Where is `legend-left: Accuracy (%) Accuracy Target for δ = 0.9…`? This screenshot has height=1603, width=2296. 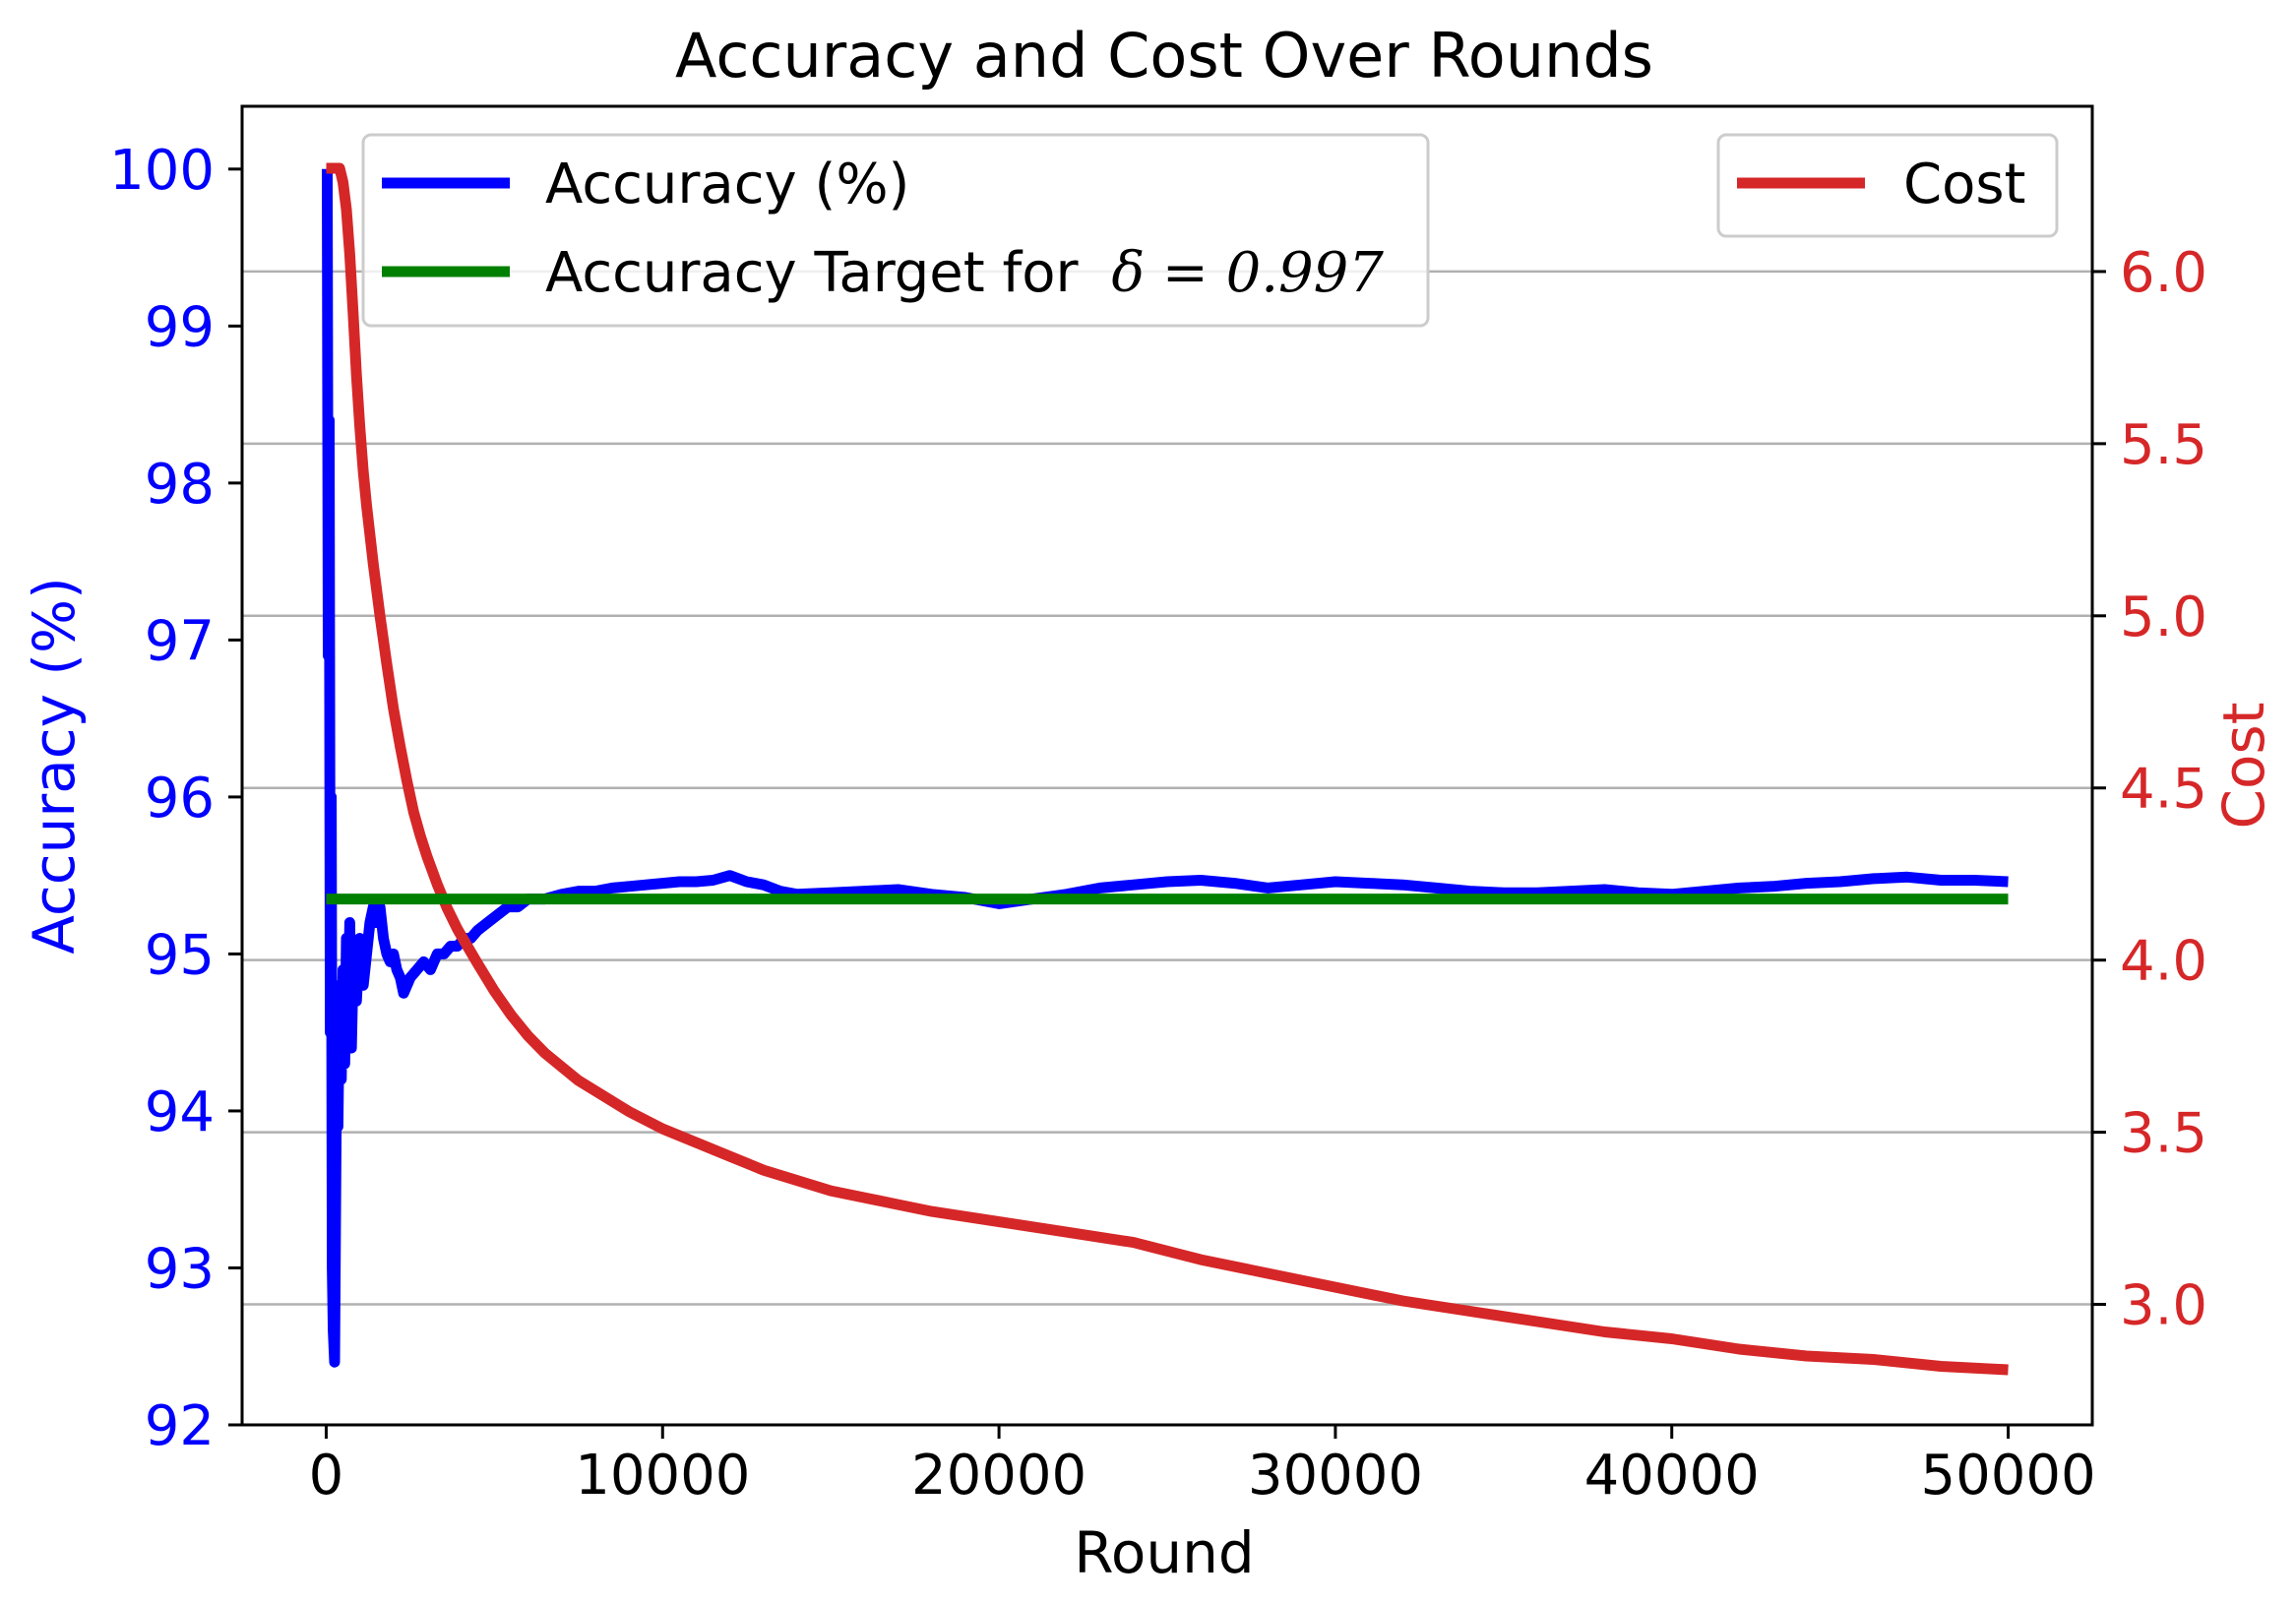 legend-left: Accuracy (%) Accuracy Target for δ = 0.9… is located at coordinates (896, 231).